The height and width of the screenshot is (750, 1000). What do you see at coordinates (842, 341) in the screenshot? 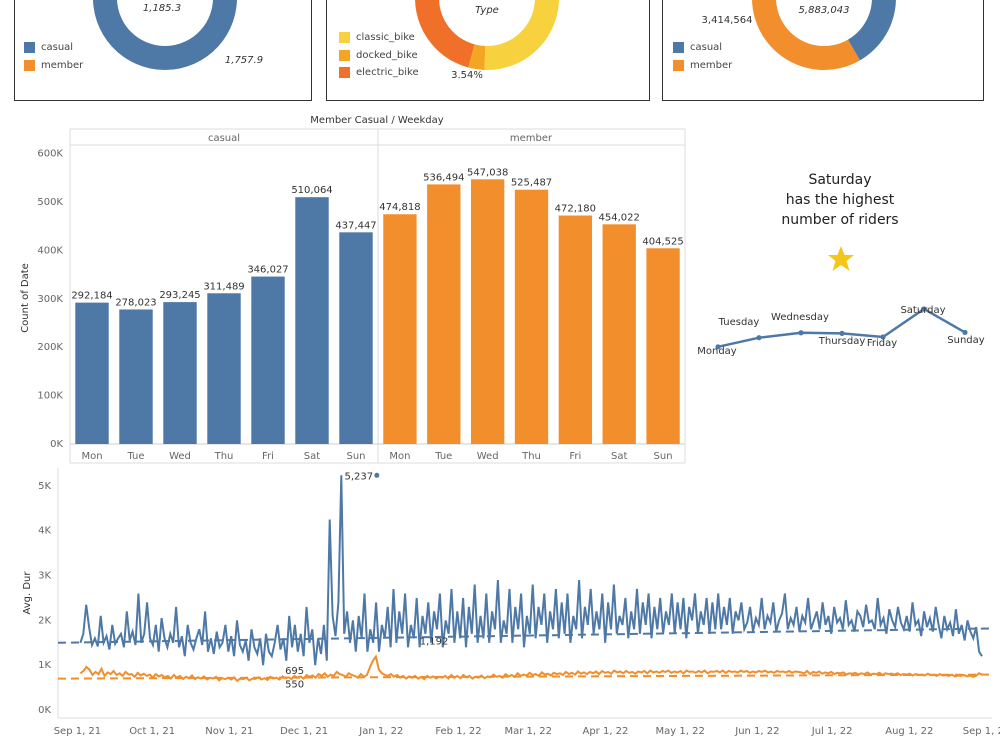
I see `sparkline-label: Thursday` at bounding box center [842, 341].